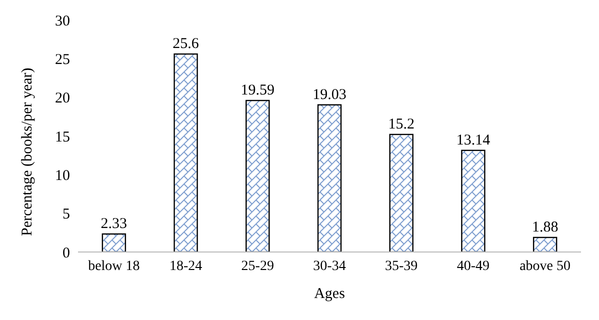 This screenshot has height=320, width=599. Describe the element at coordinates (257, 90) in the screenshot. I see `data-label: 19.59` at that location.